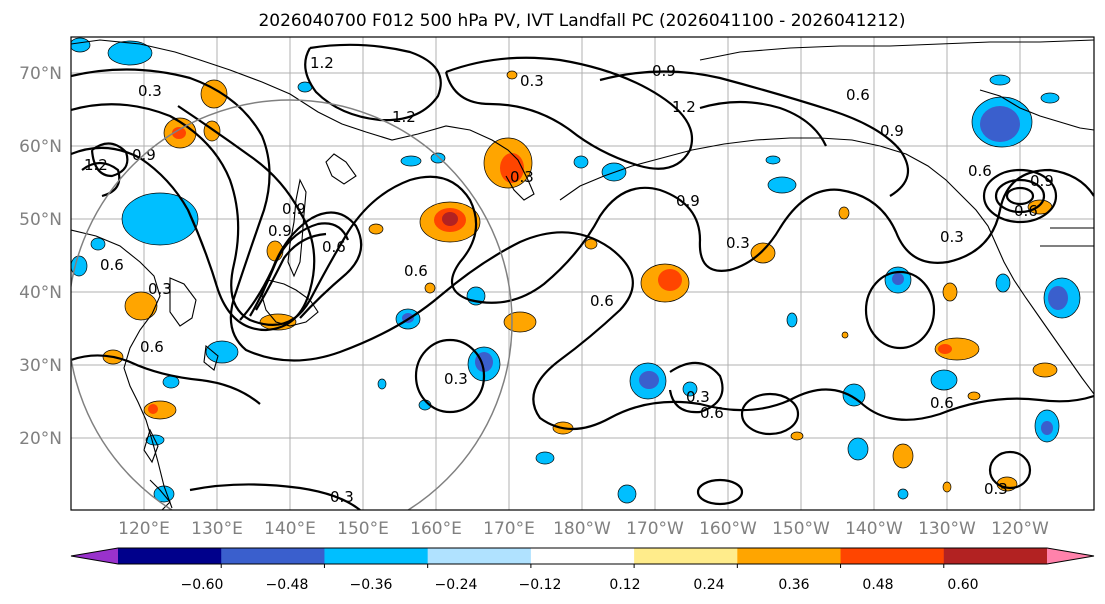 Image resolution: width=1105 pixels, height=604 pixels. What do you see at coordinates (290, 529) in the screenshot?
I see `lon-label-140e: 140°E` at bounding box center [290, 529].